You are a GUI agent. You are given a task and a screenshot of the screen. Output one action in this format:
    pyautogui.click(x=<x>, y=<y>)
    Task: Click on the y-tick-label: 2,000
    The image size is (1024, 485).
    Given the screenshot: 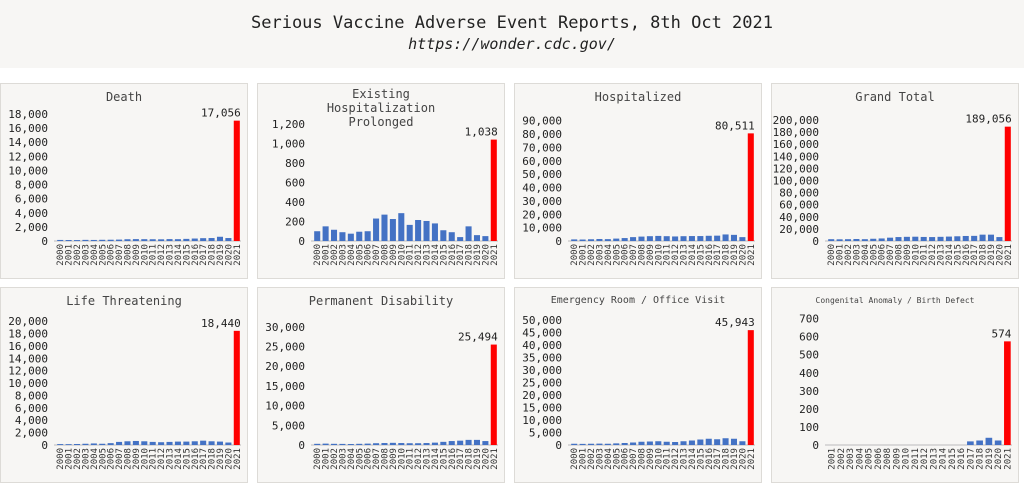 What is the action you would take?
    pyautogui.click(x=31, y=433)
    